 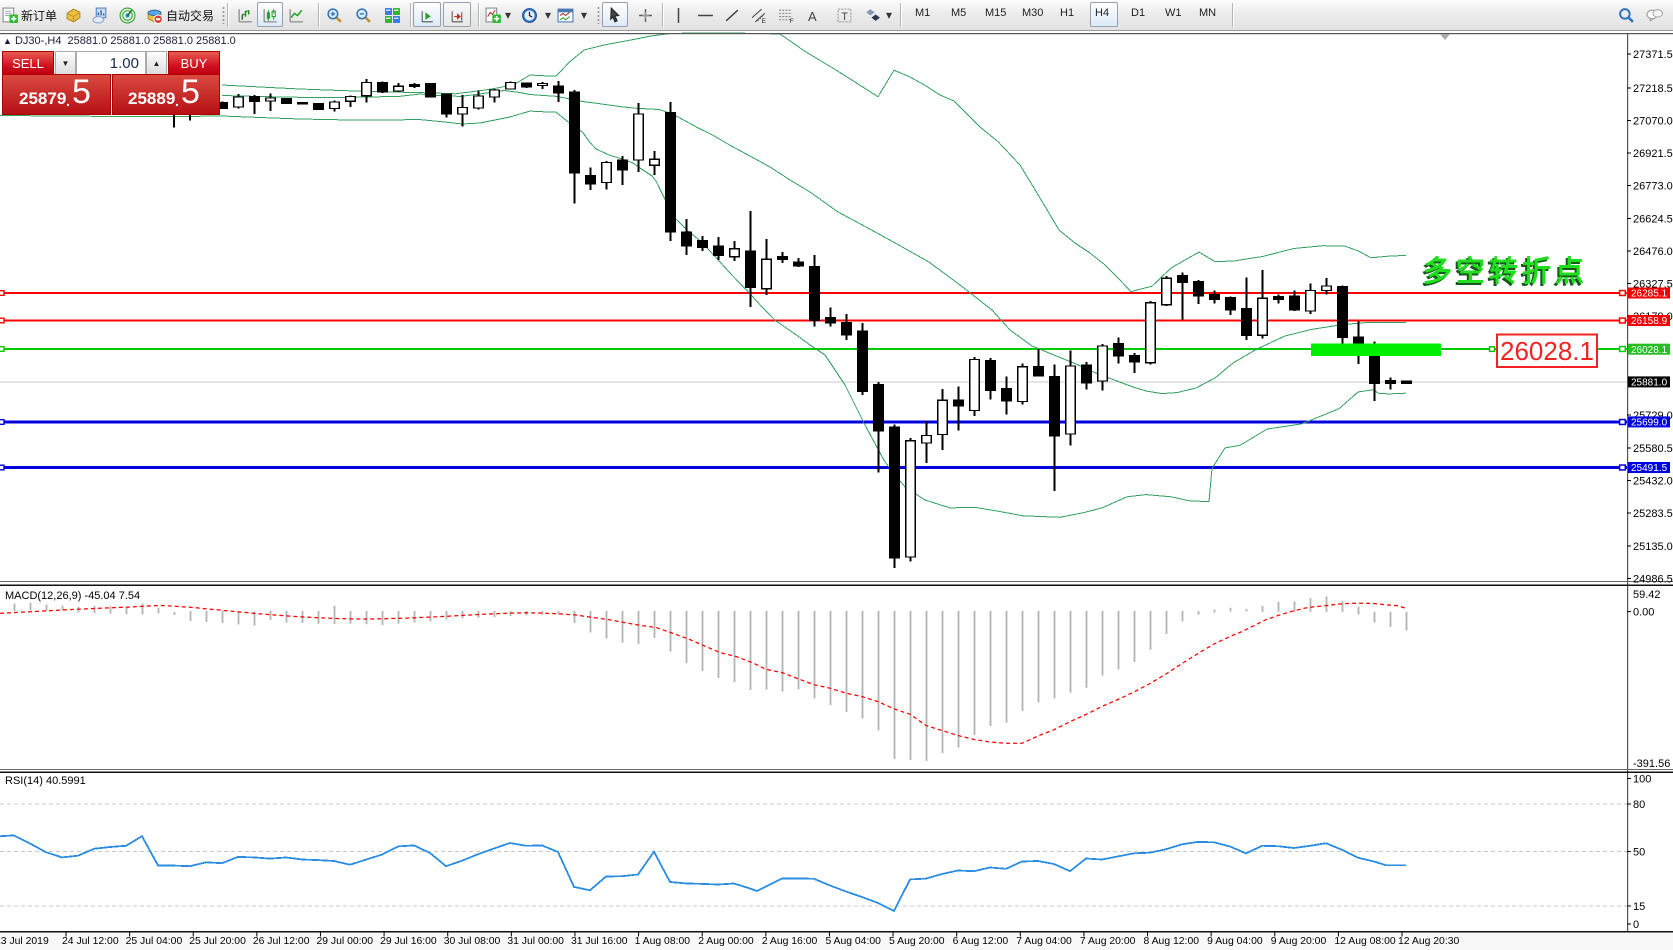 I want to click on svg-text: 25881.0, so click(x=1649, y=383).